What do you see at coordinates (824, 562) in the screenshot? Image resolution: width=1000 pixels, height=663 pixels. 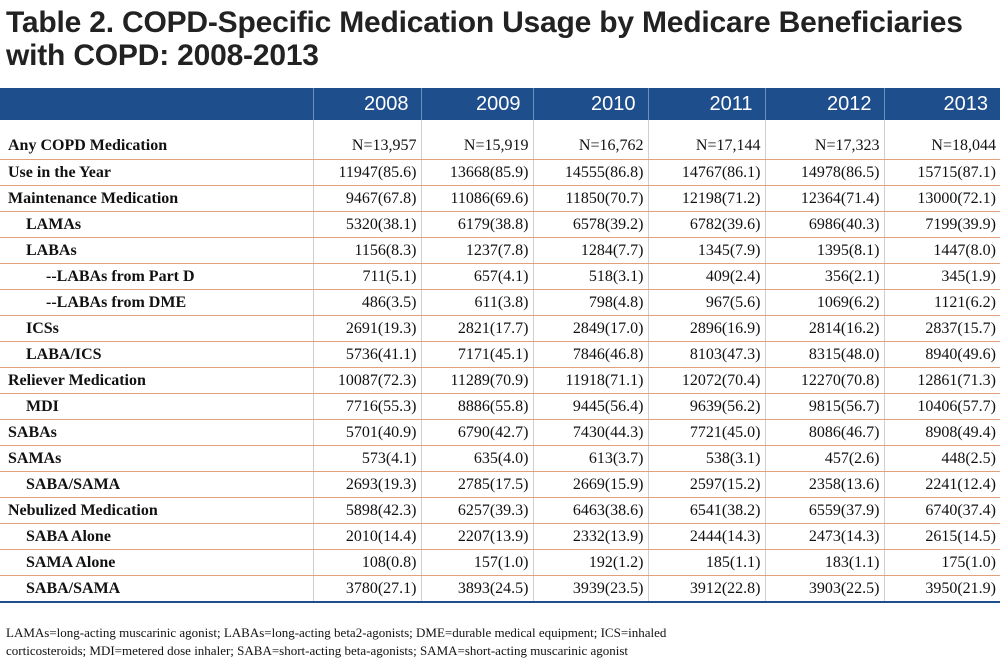 I see `table-cell: 183(1.1)` at bounding box center [824, 562].